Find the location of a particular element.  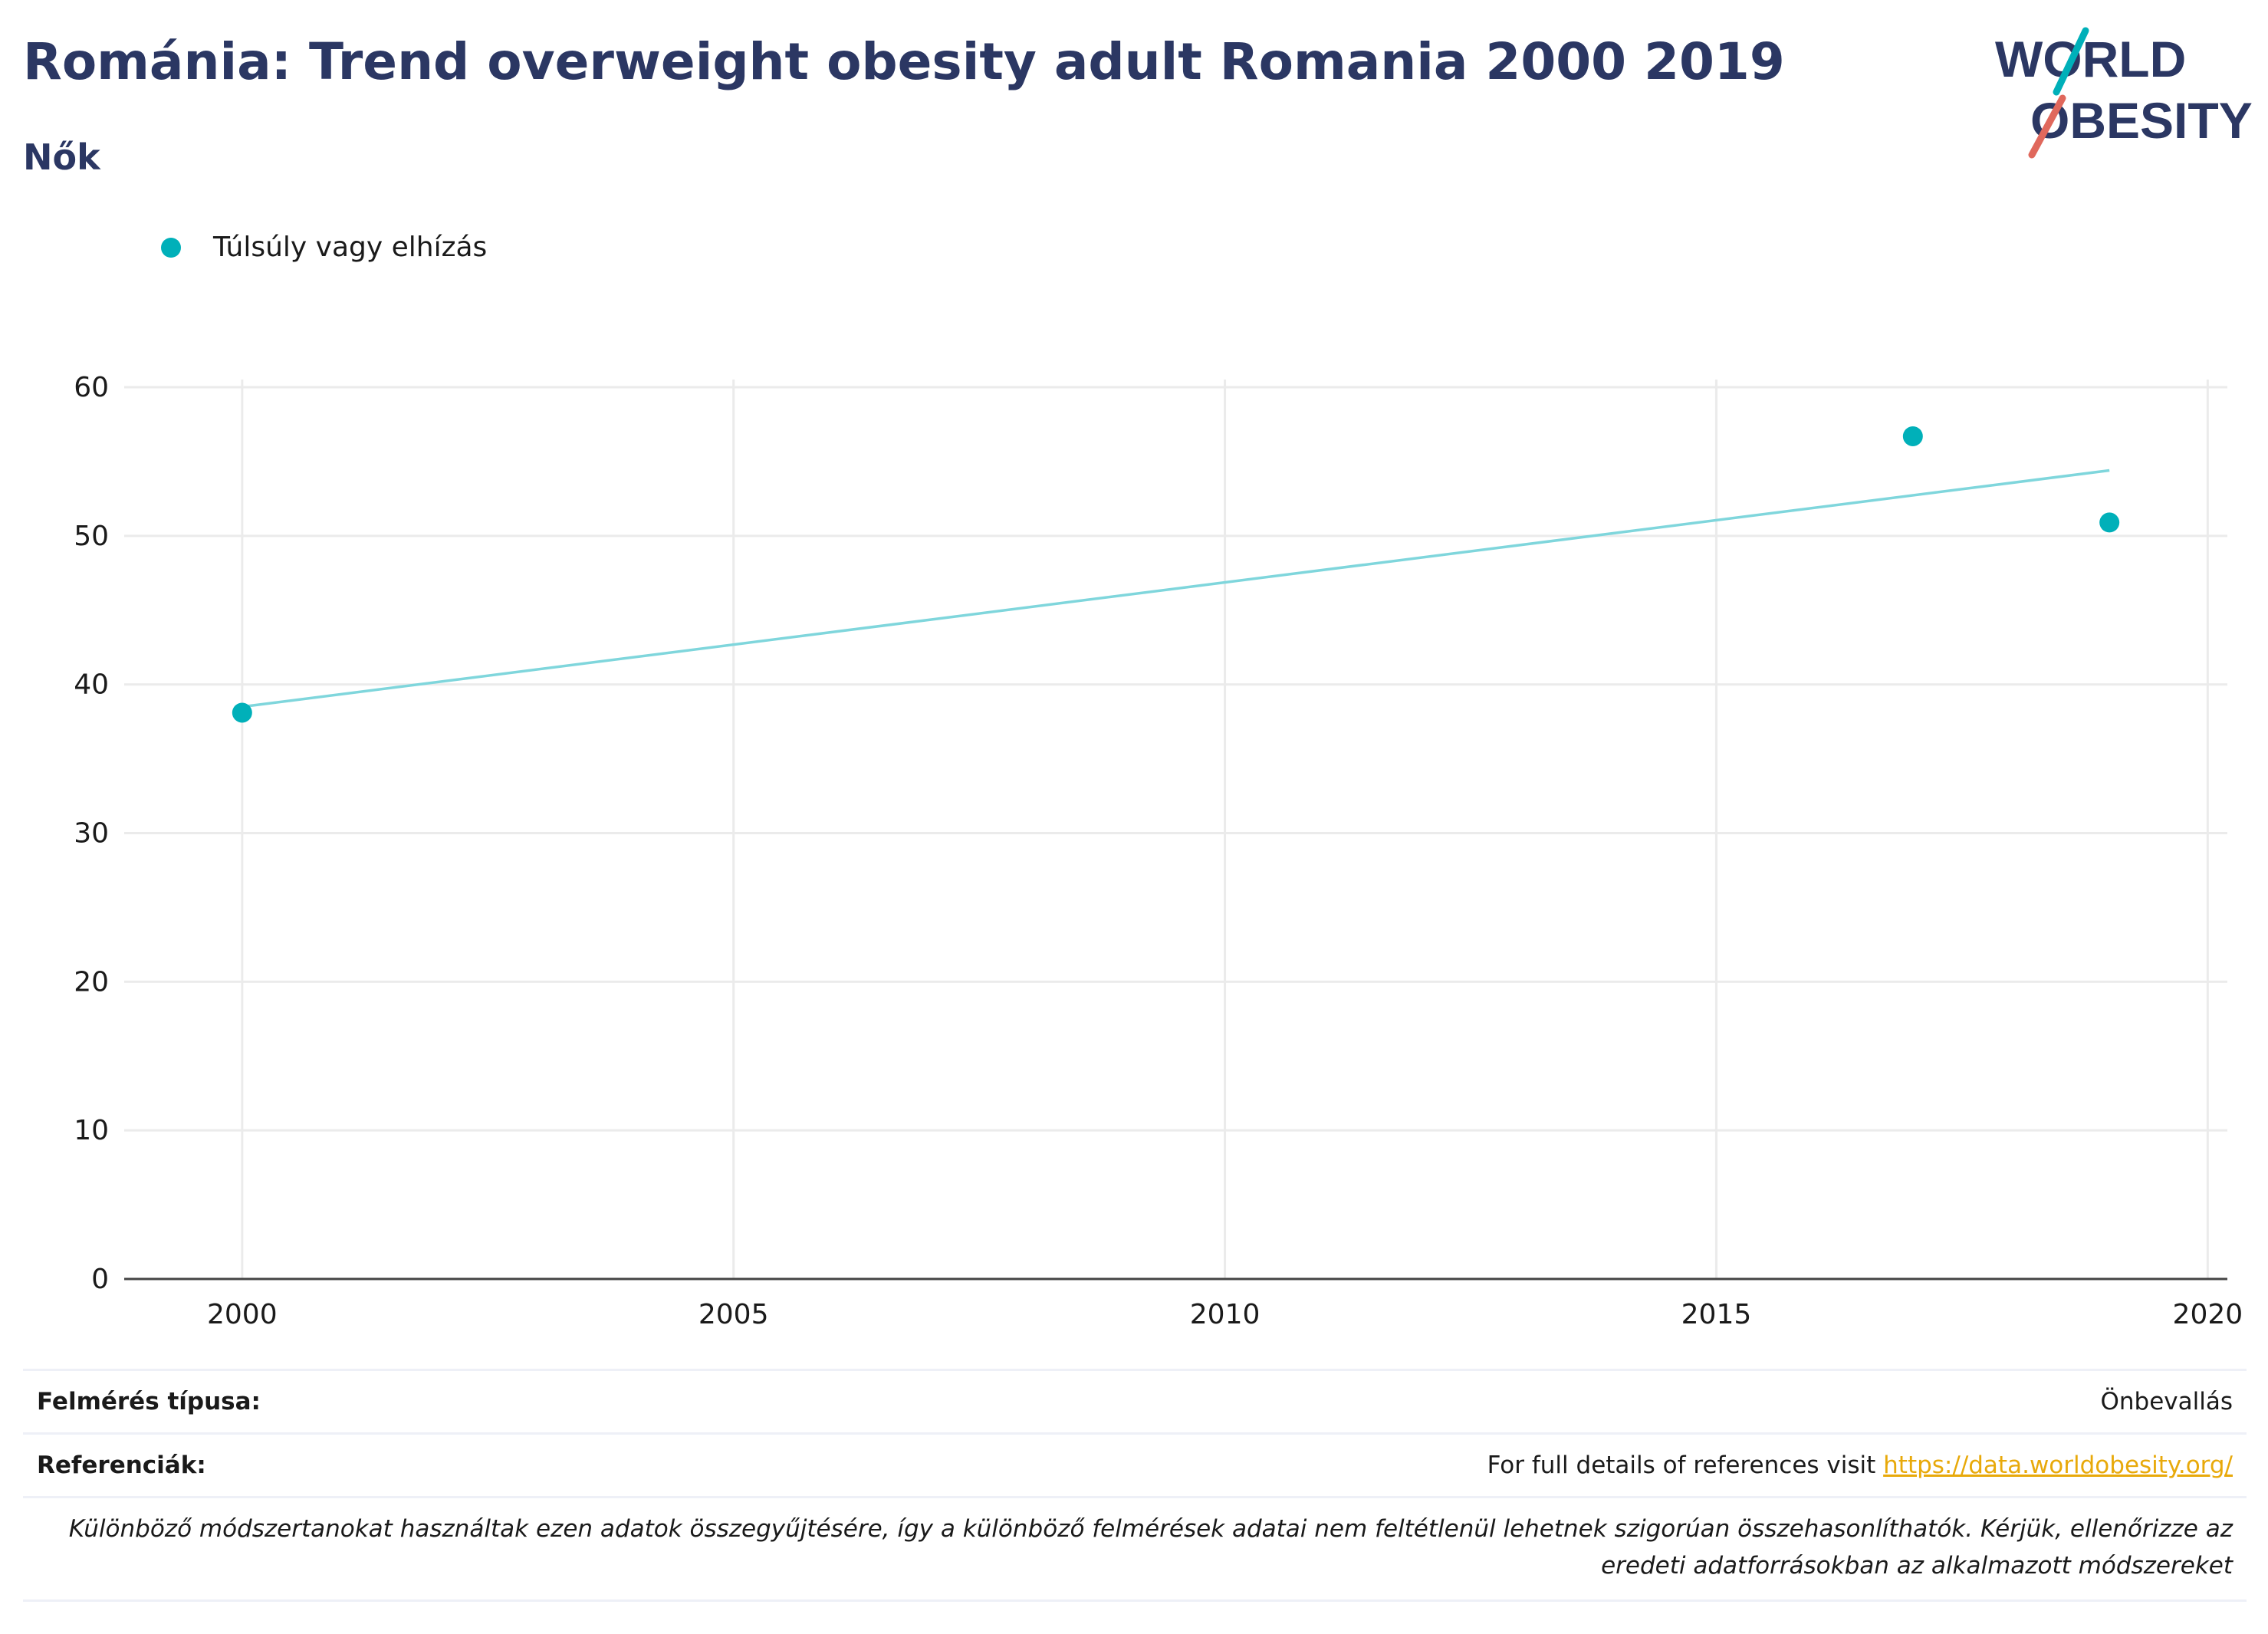

x-tick-label: 2010 is located at coordinates (1225, 1315).